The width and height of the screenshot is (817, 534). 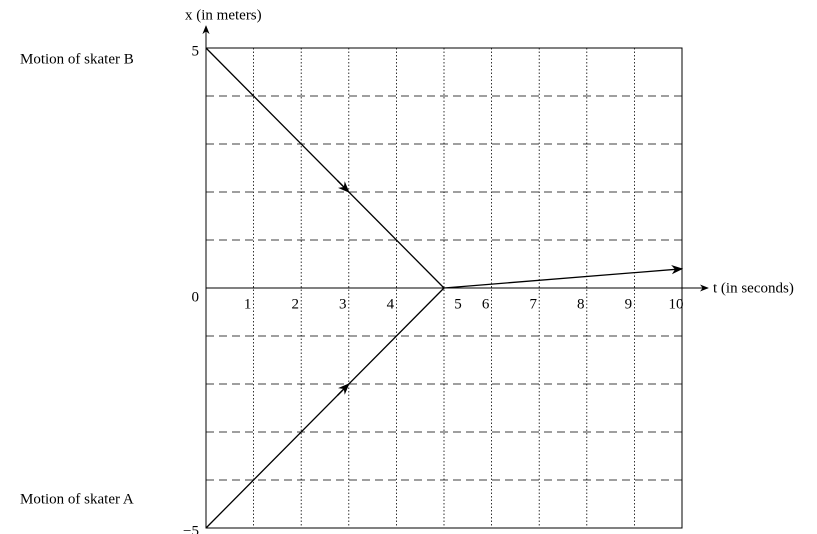 What do you see at coordinates (295, 304) in the screenshot?
I see `x-tick-label: 2` at bounding box center [295, 304].